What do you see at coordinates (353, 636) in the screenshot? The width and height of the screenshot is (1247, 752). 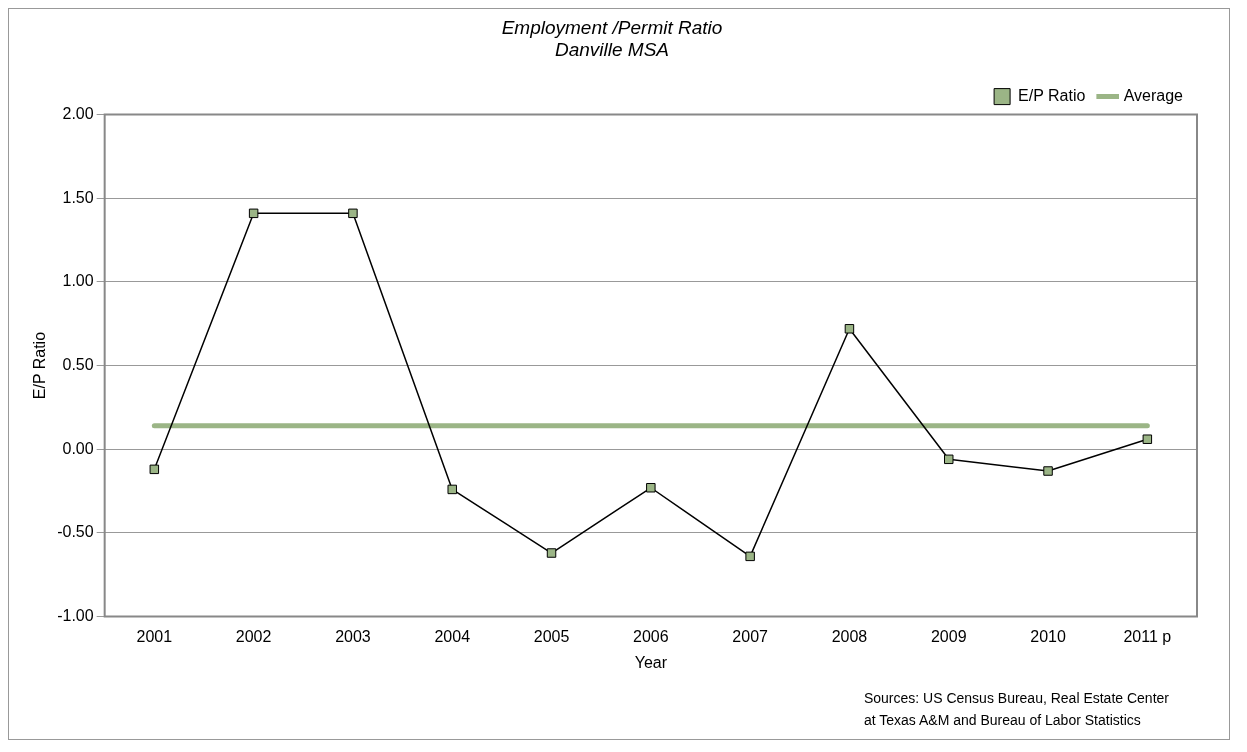 I see `x-tick-label: 2003` at bounding box center [353, 636].